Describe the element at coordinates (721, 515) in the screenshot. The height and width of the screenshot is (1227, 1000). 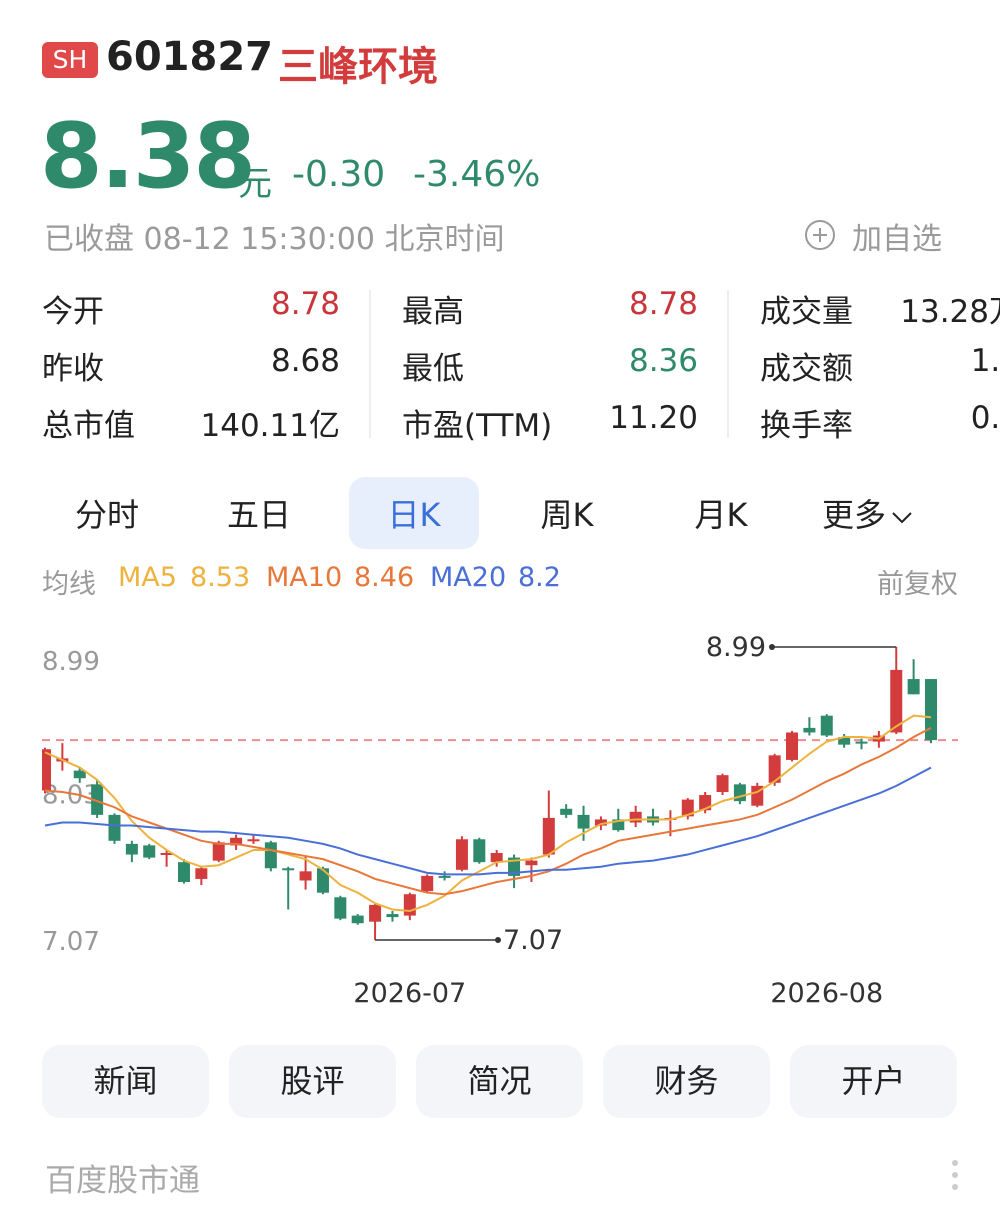
I see `tab: 月K` at that location.